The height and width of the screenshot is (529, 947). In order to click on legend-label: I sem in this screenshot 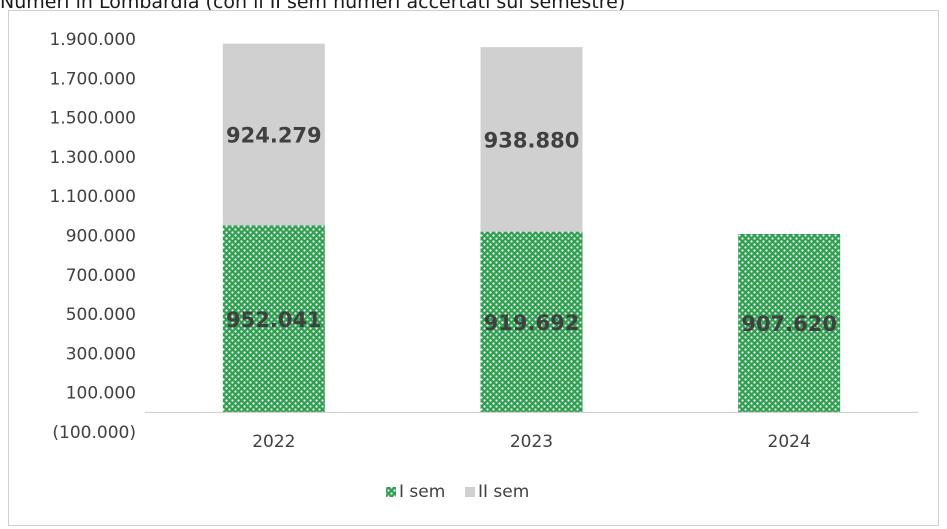, I will do `click(422, 492)`.